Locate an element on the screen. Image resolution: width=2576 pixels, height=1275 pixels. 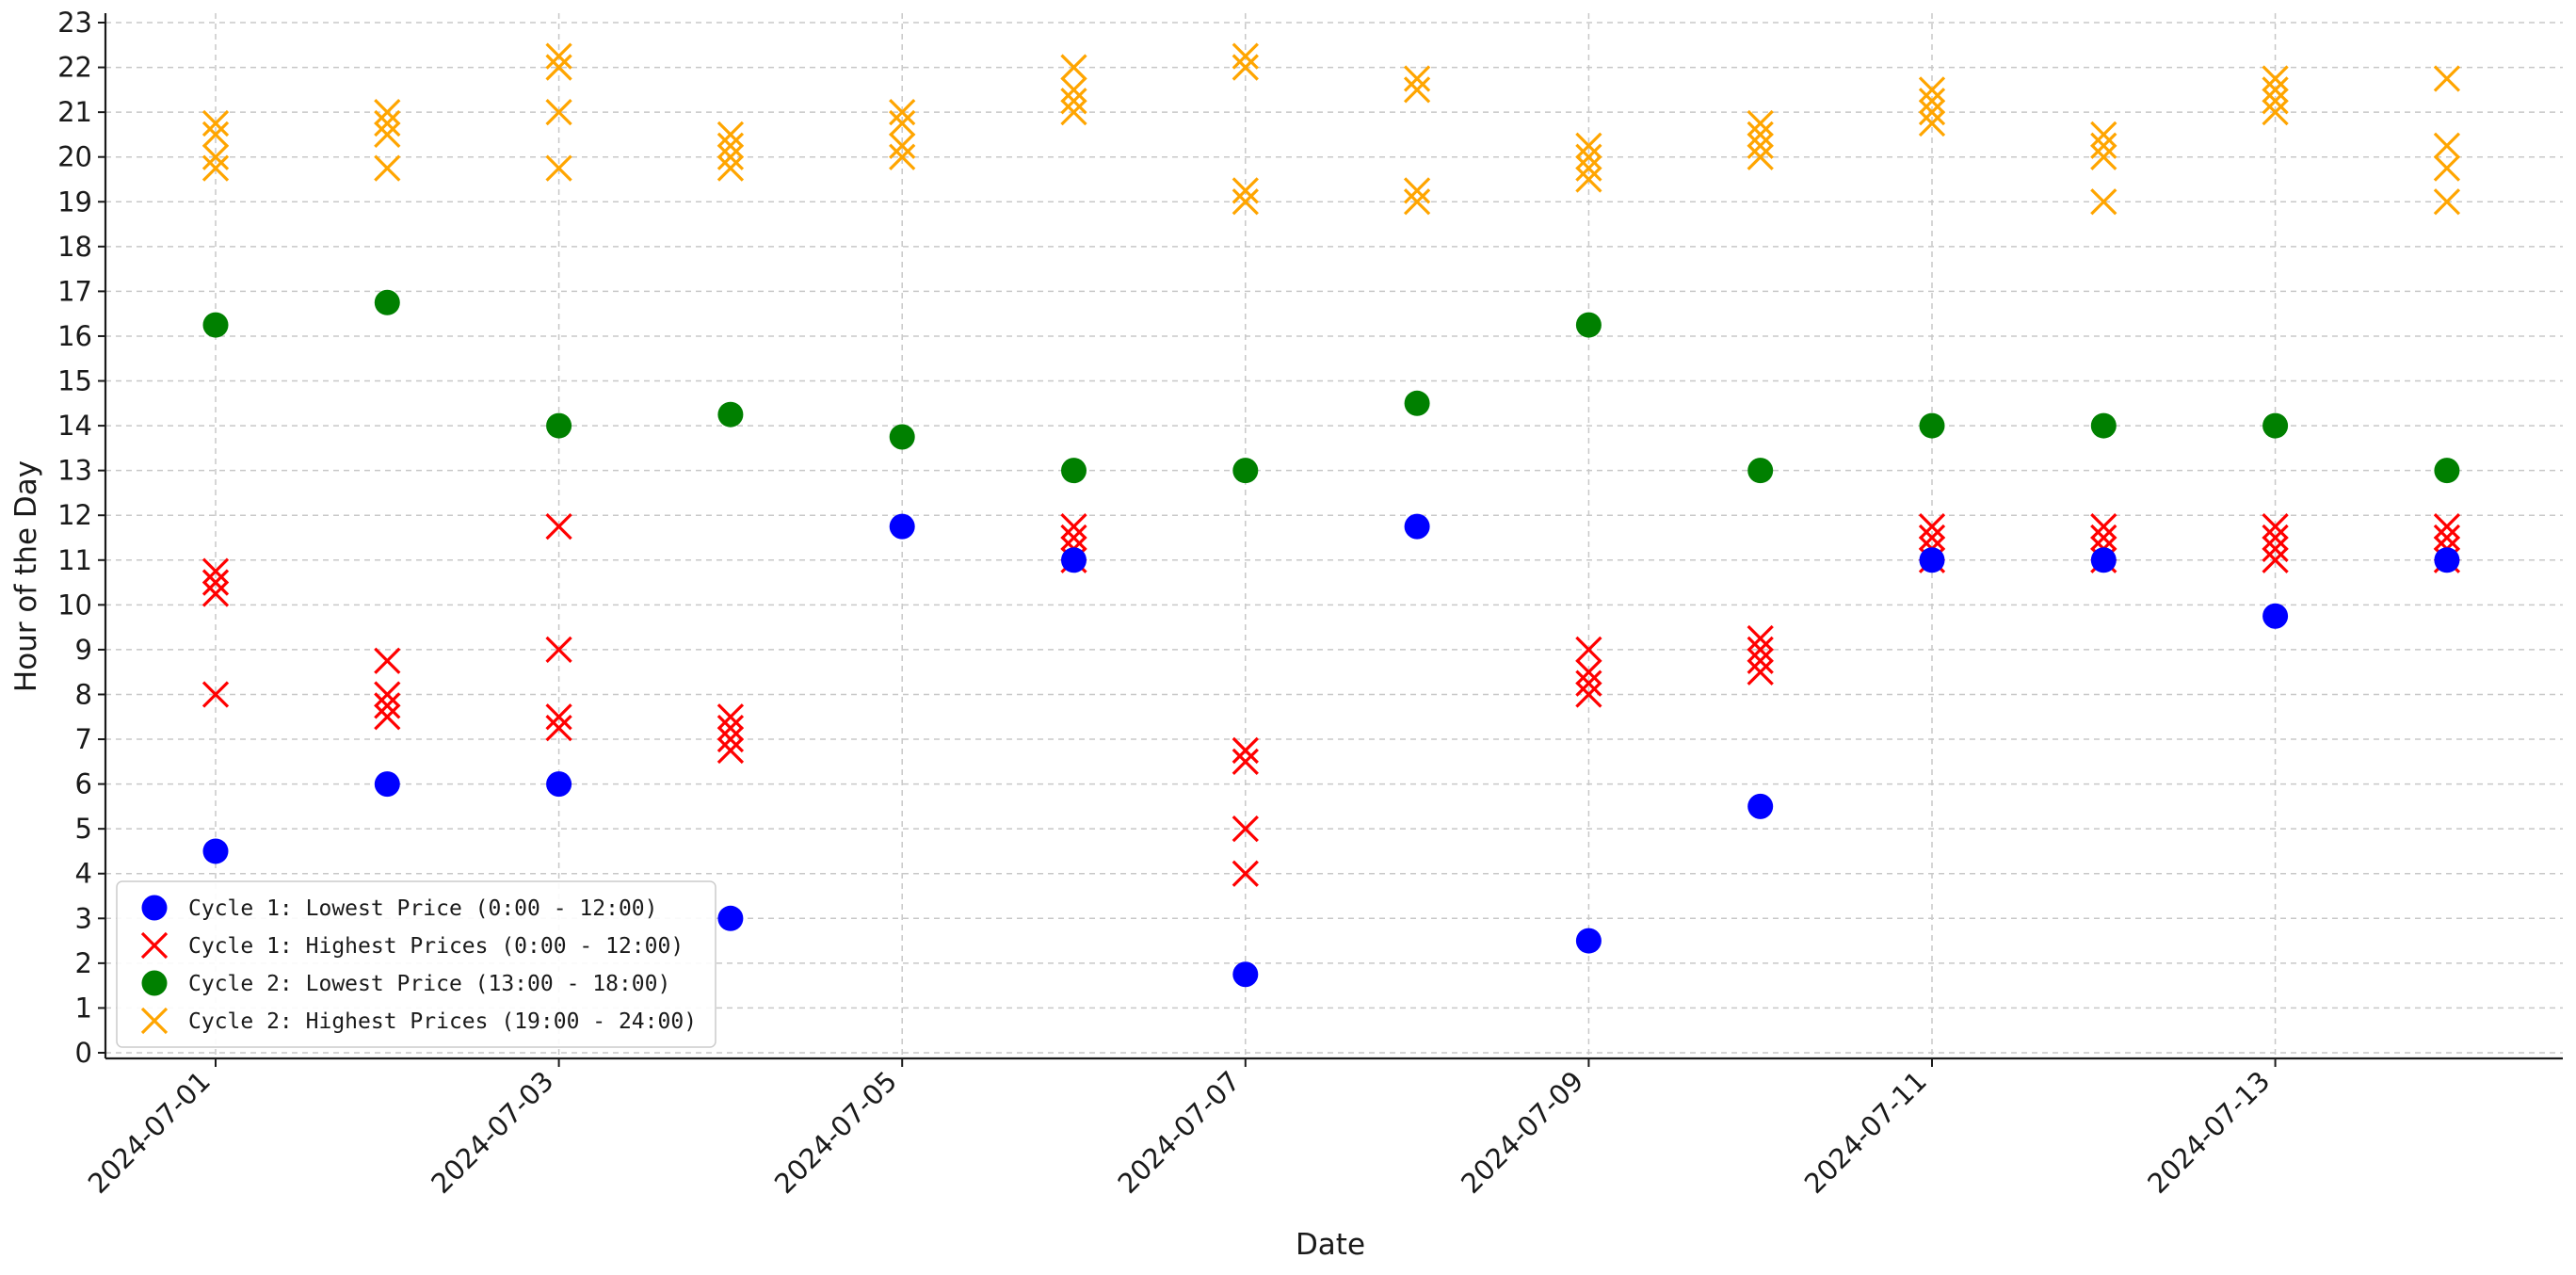
y-tick-label: 6 is located at coordinates (83, 784).